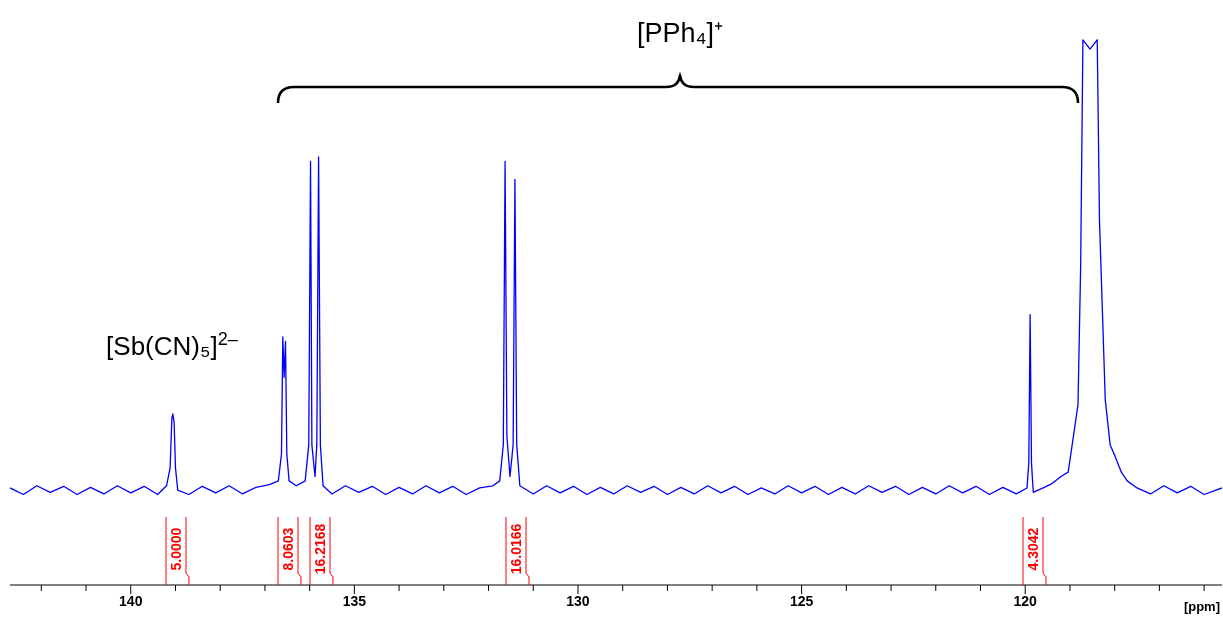 Image resolution: width=1223 pixels, height=619 pixels. I want to click on x-tick-label: 130, so click(578, 600).